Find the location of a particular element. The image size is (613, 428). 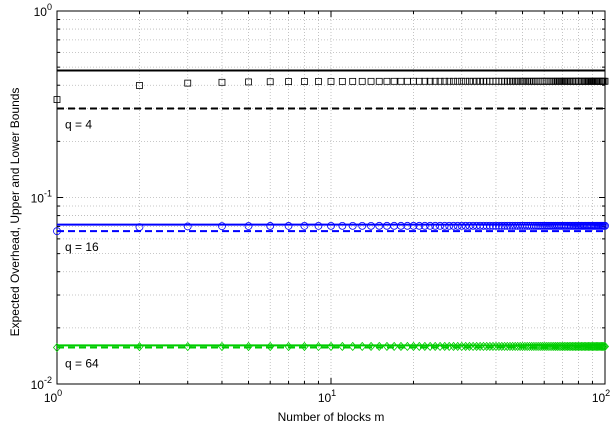

x-axis-label: Number of blocks m is located at coordinates (331, 417).